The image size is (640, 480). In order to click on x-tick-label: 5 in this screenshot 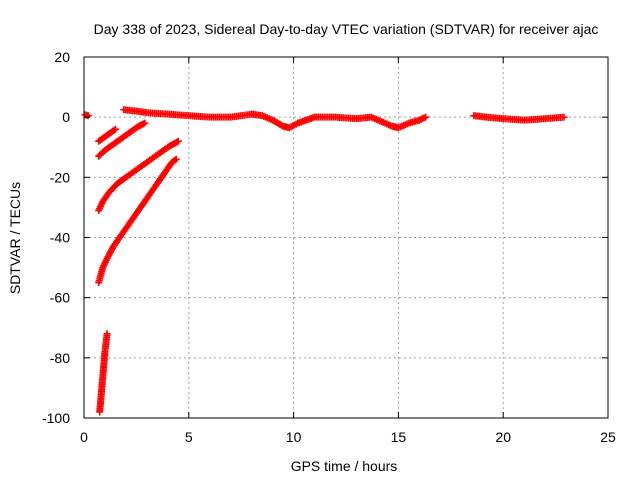, I will do `click(189, 437)`.